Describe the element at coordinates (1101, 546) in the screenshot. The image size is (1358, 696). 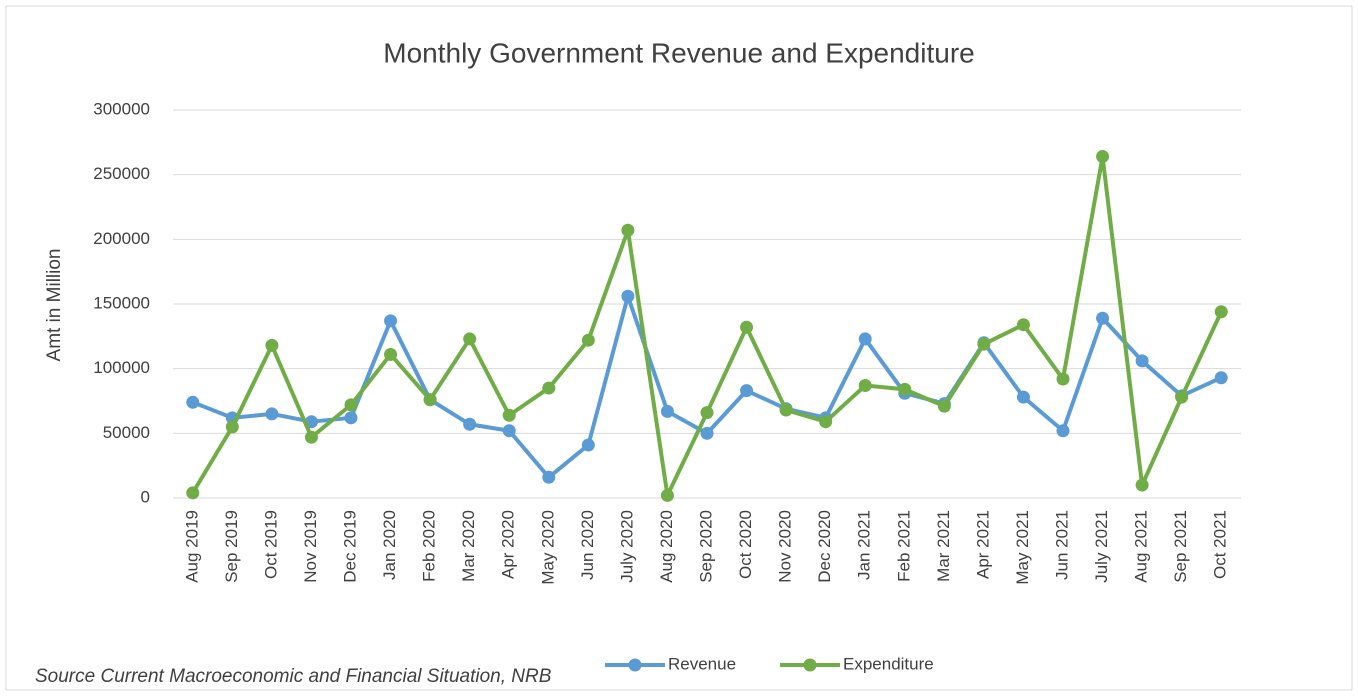
I see `x-tick-label: July 2021` at that location.